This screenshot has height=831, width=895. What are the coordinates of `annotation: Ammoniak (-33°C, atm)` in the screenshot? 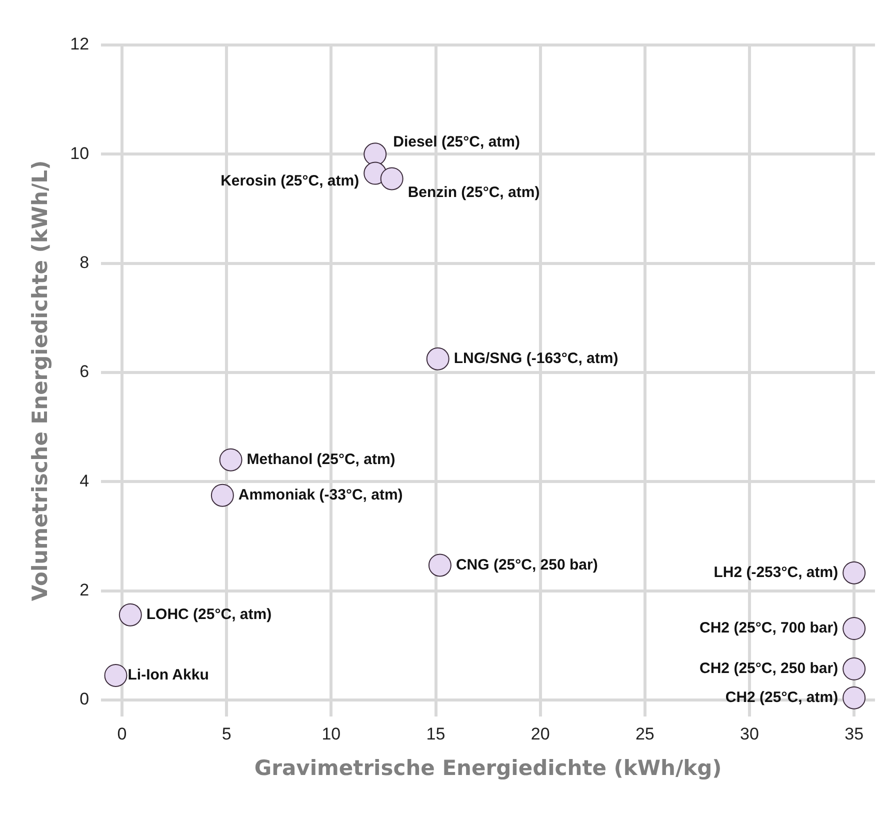 It's located at (320, 495).